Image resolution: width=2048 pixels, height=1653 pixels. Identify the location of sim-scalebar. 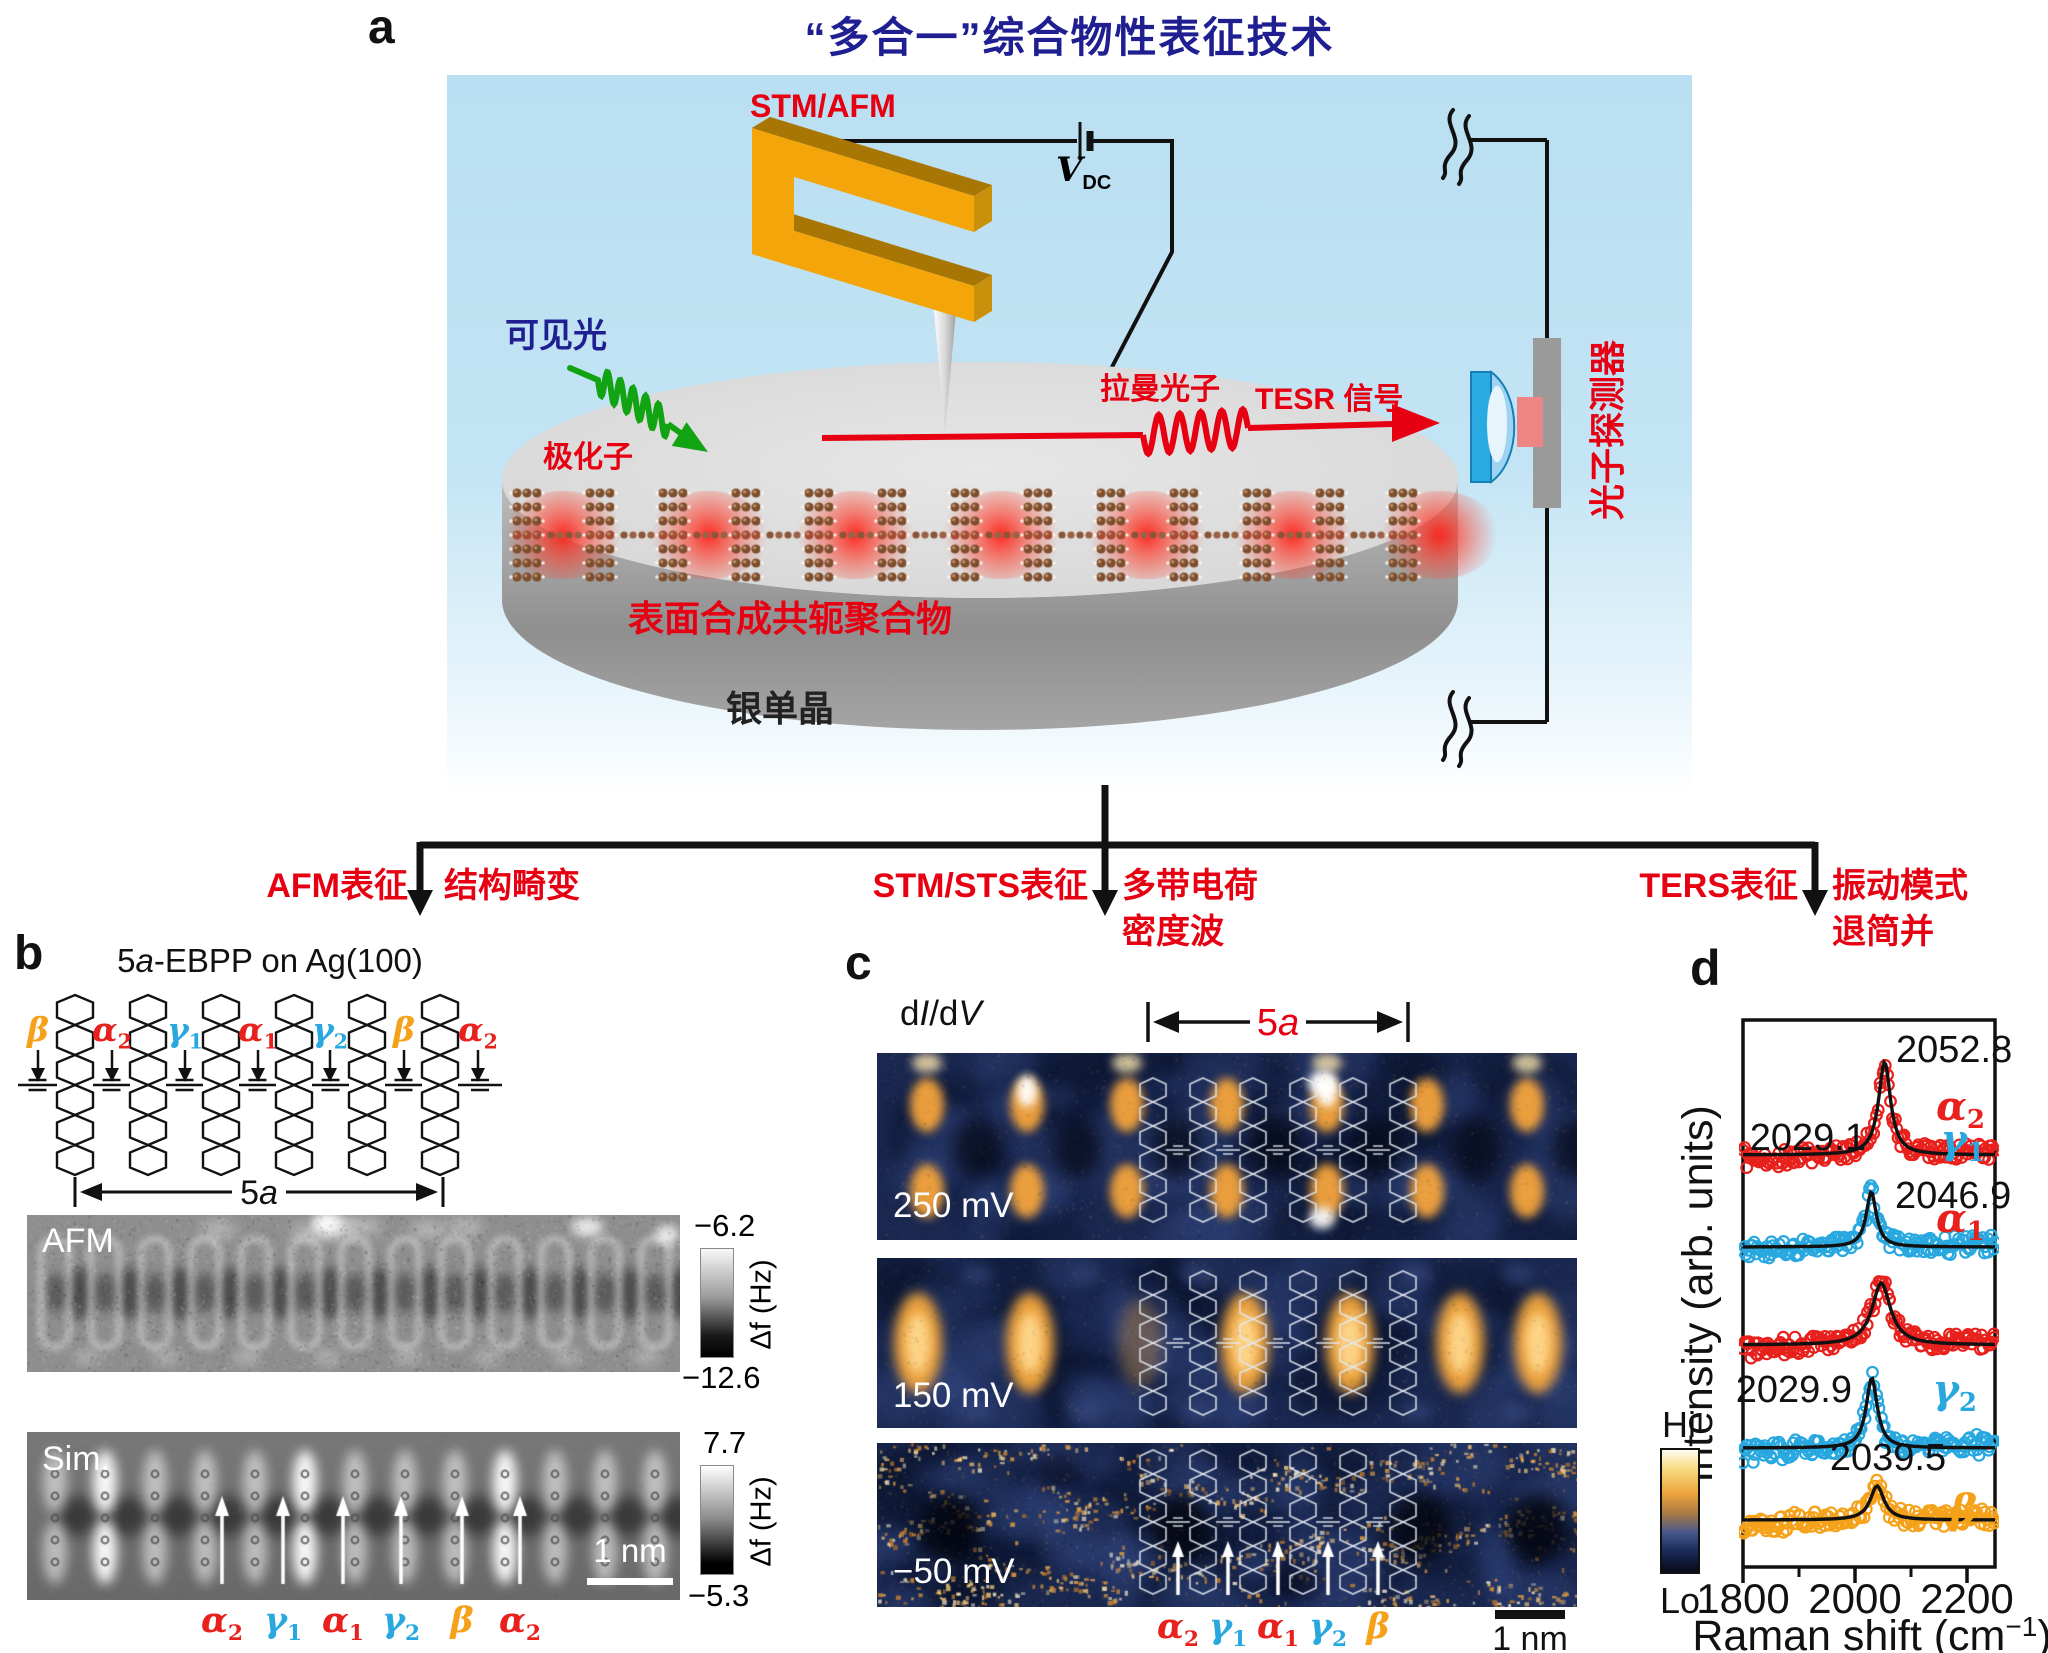
(630, 1581).